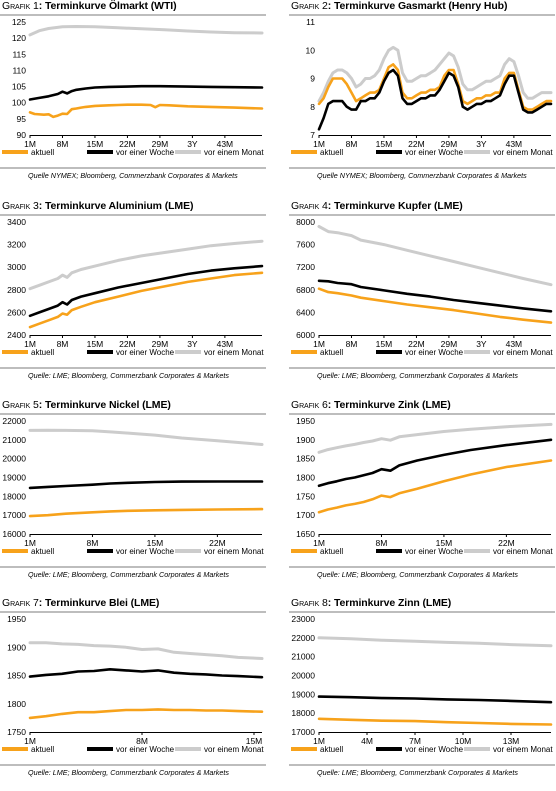  Describe the element at coordinates (16, 312) in the screenshot. I see `y-tick-label: 2600` at that location.